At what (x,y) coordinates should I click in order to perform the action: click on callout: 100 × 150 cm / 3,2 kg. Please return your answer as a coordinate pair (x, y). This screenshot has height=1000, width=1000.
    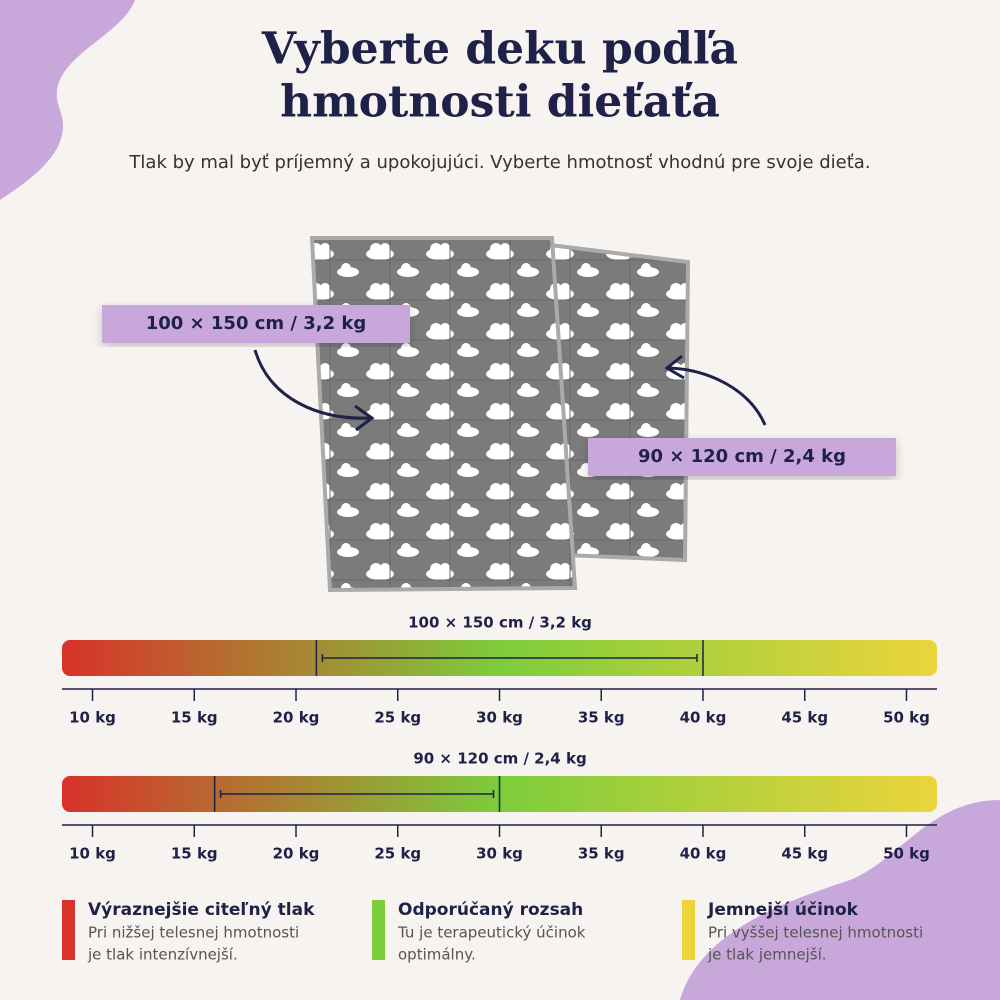
    Looking at the image, I should click on (256, 323).